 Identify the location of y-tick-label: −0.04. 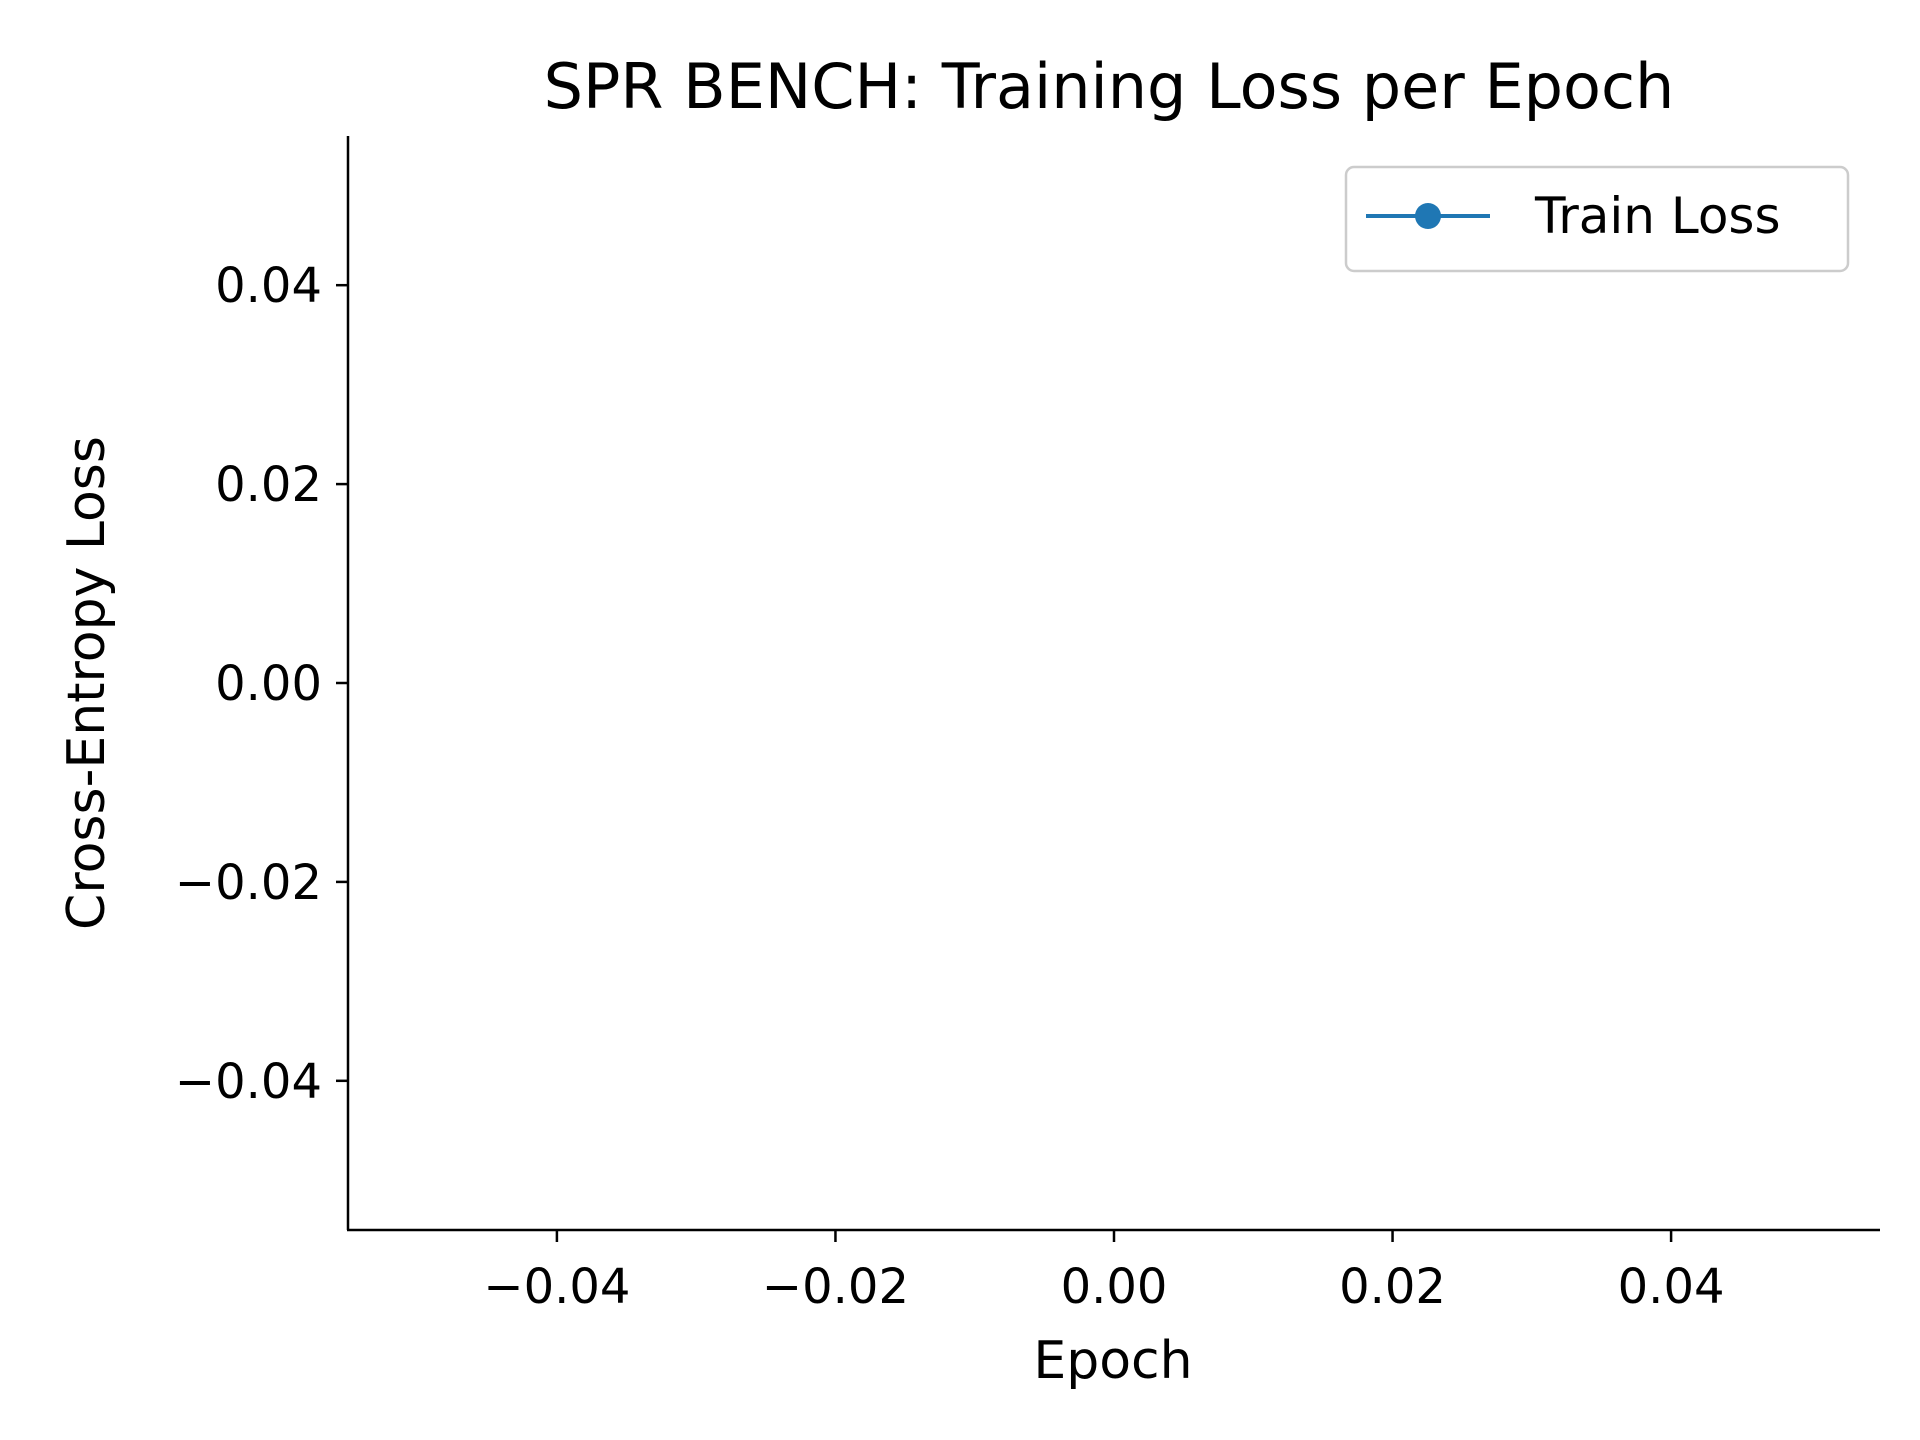
(248, 1082).